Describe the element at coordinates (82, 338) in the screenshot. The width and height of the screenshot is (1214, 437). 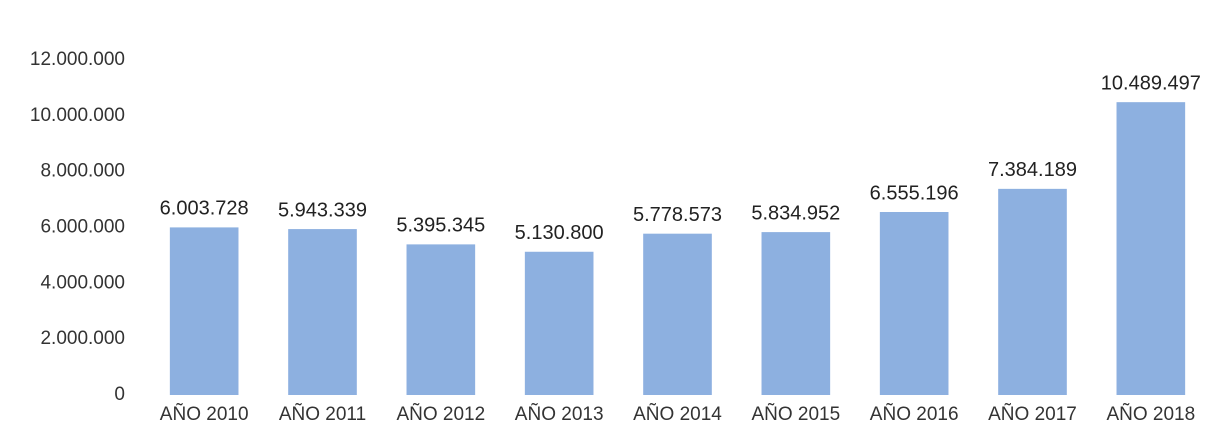
I see `y-tick-label: 2.000.000` at that location.